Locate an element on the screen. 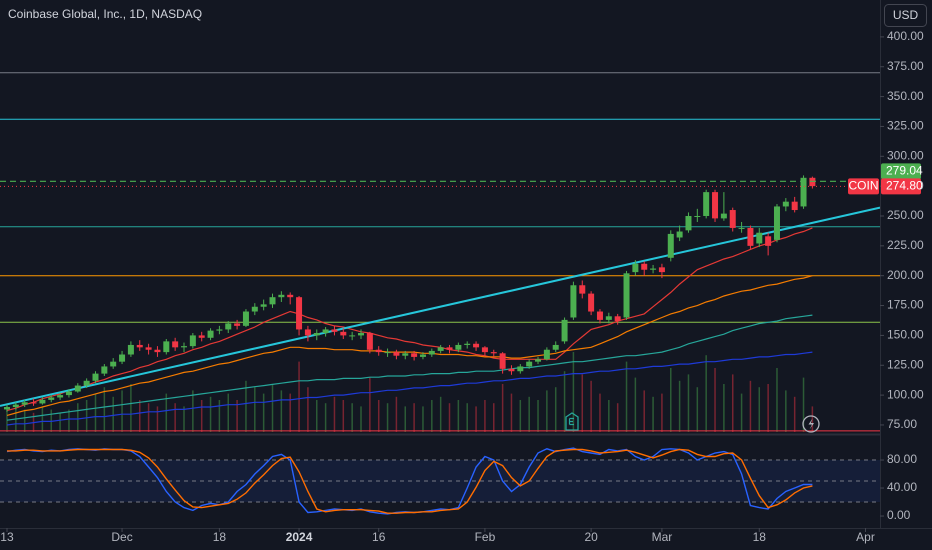 Image resolution: width=932 pixels, height=550 pixels. stochastic-pane is located at coordinates (440, 481).